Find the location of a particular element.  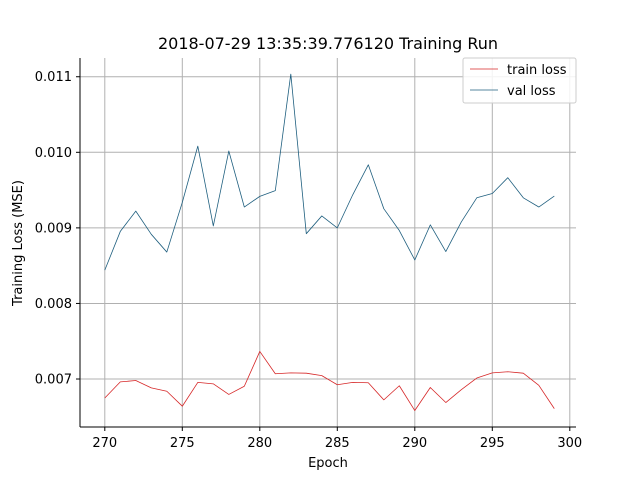

x-tick-label: 270 is located at coordinates (104, 443).